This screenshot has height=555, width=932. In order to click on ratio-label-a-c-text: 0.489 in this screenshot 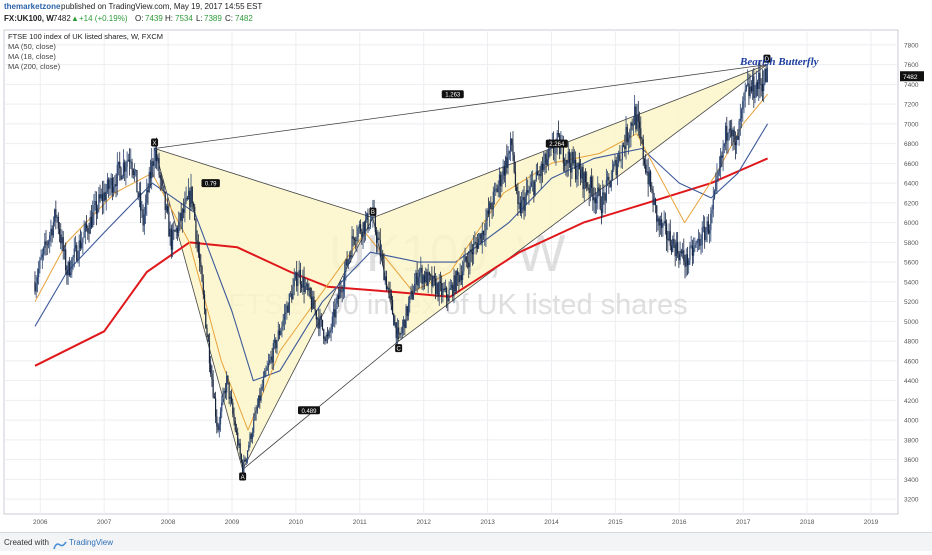, I will do `click(309, 412)`.